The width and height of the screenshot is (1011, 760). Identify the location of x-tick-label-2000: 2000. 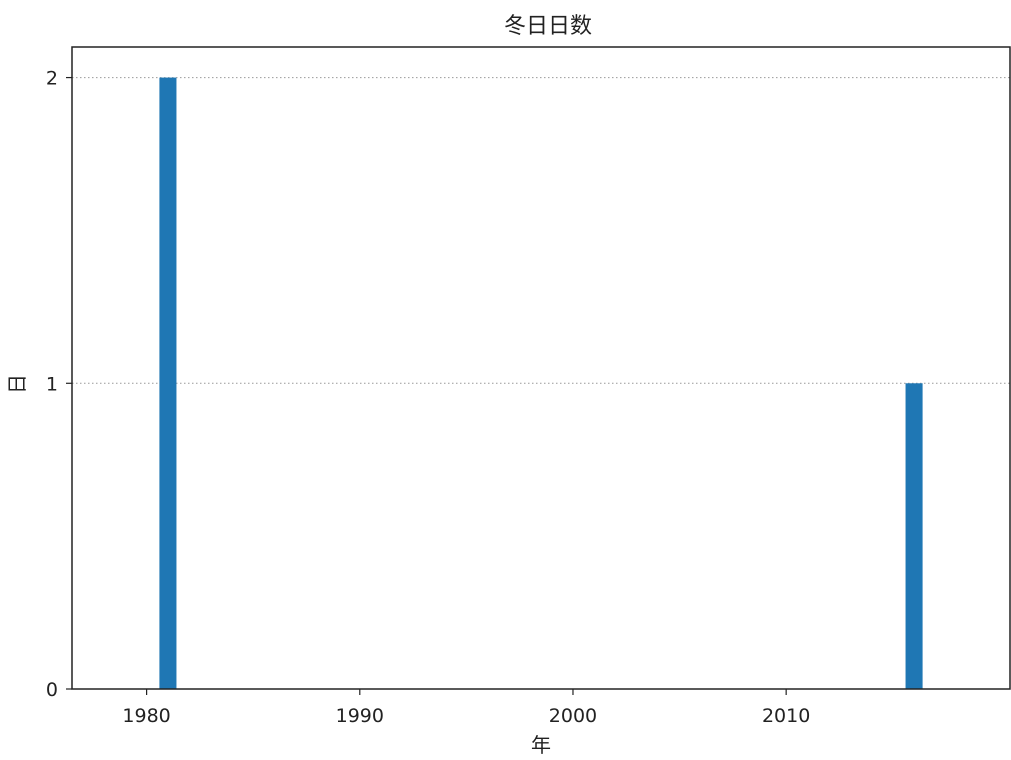
(573, 716).